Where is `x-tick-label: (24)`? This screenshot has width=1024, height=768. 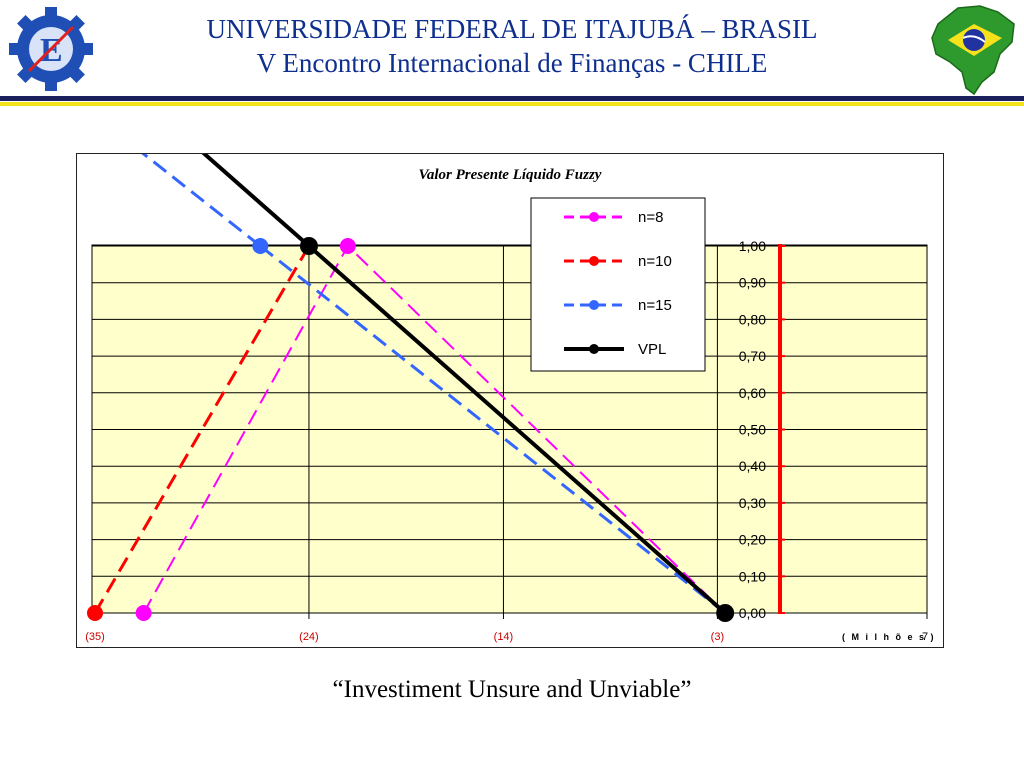 x-tick-label: (24) is located at coordinates (309, 637).